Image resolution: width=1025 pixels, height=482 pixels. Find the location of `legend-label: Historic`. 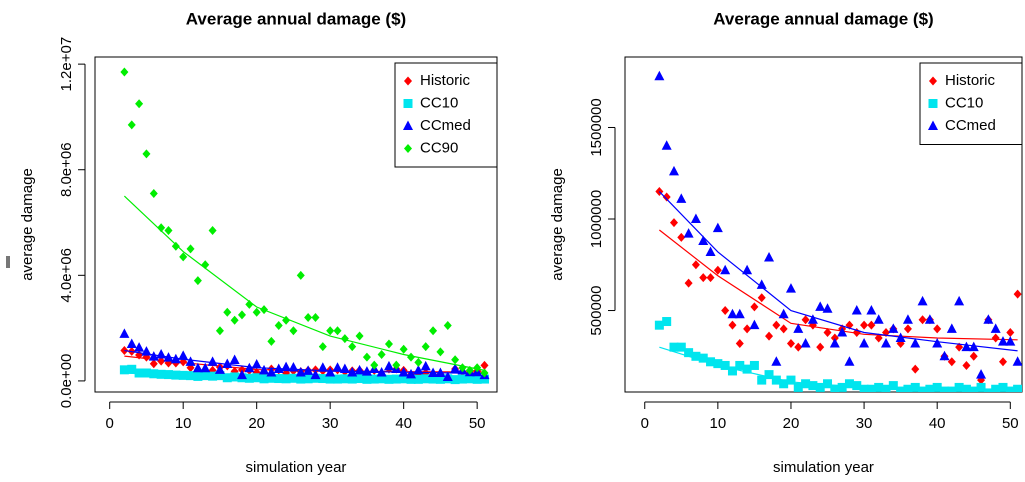

legend-label: Historic is located at coordinates (445, 80).